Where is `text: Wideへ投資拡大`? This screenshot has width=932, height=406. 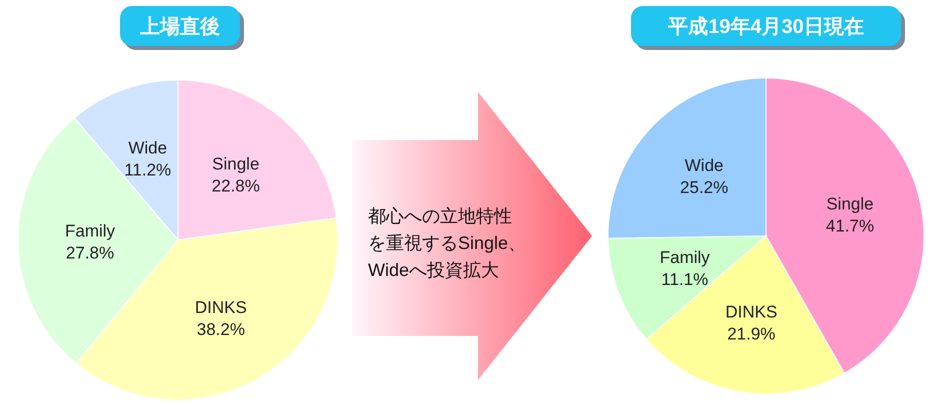
text: Wideへ投資拡大 is located at coordinates (434, 270).